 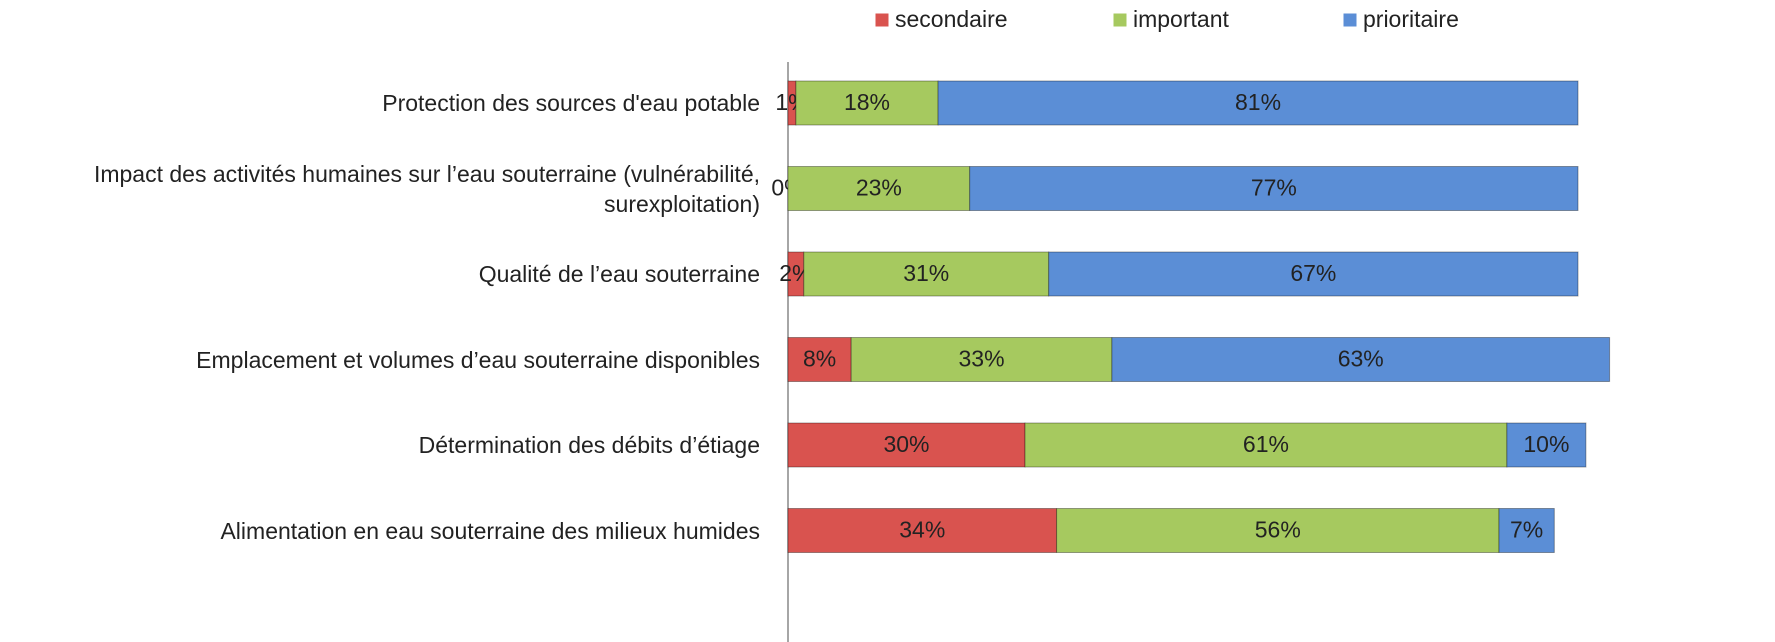 What do you see at coordinates (1278, 530) in the screenshot?
I see `data-label: 56%` at bounding box center [1278, 530].